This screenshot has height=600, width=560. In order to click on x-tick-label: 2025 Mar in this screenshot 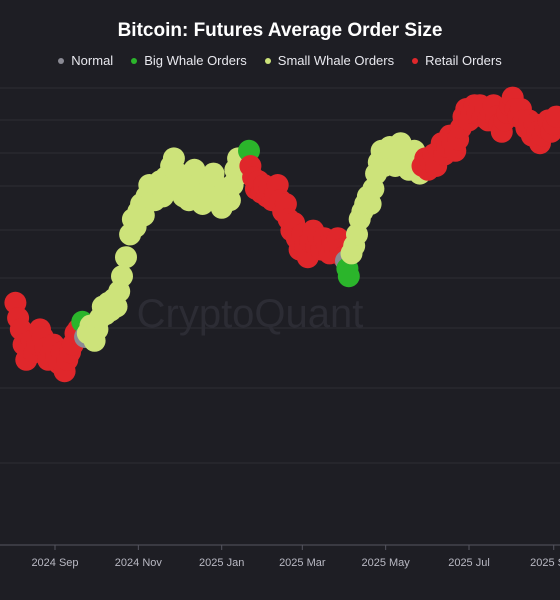, I will do `click(302, 563)`.